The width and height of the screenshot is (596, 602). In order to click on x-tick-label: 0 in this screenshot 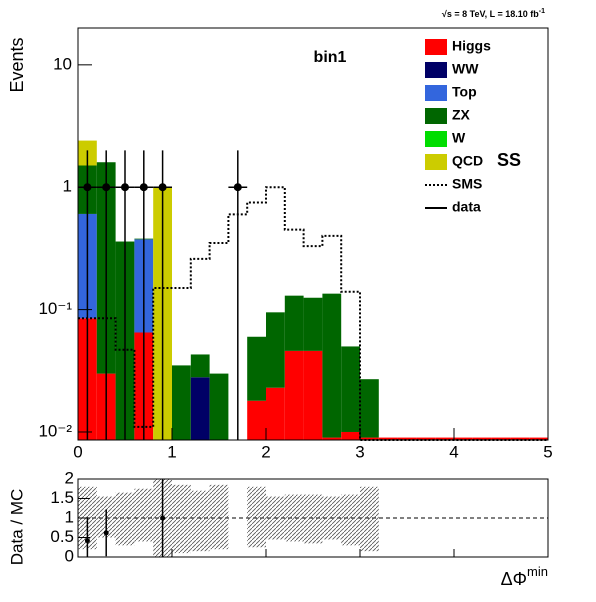, I will do `click(77, 451)`.